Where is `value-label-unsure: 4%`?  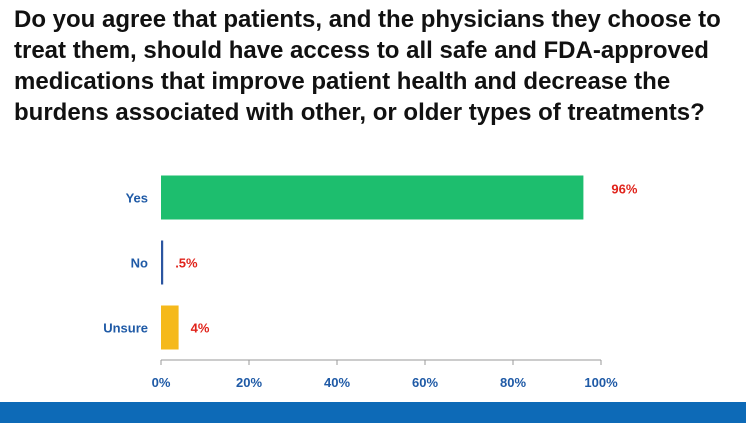
value-label-unsure: 4% is located at coordinates (200, 328).